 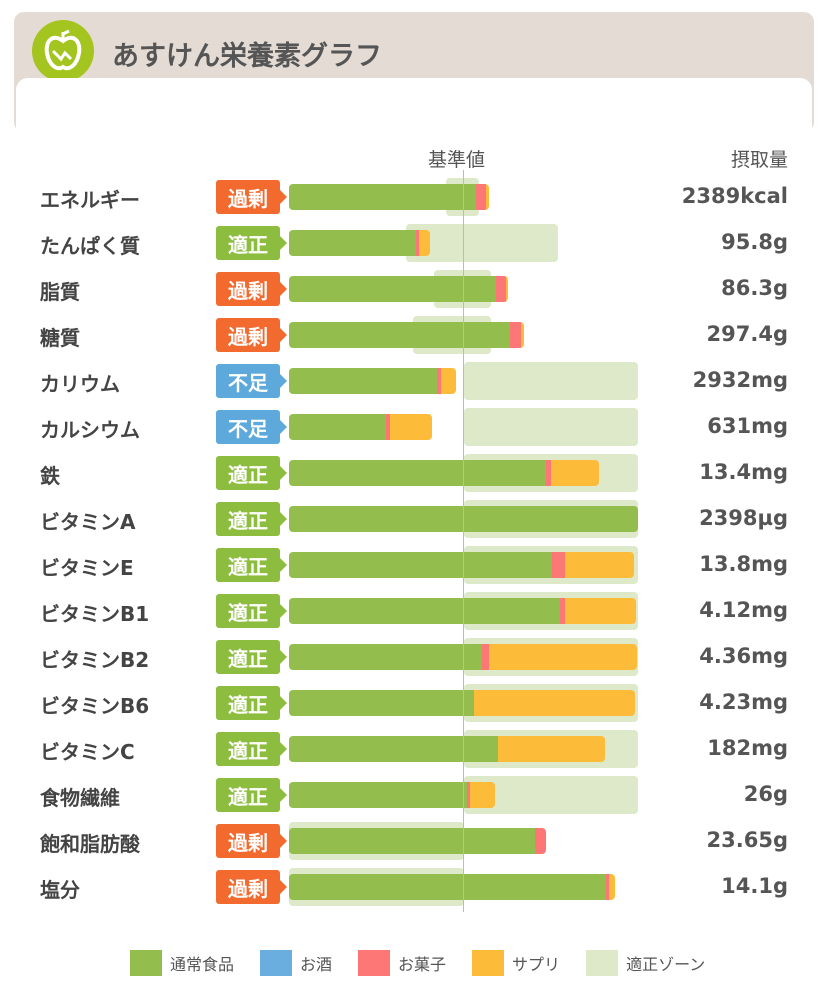 What do you see at coordinates (90, 844) in the screenshot?
I see `nutrient-name: 飽和脂肪酸` at bounding box center [90, 844].